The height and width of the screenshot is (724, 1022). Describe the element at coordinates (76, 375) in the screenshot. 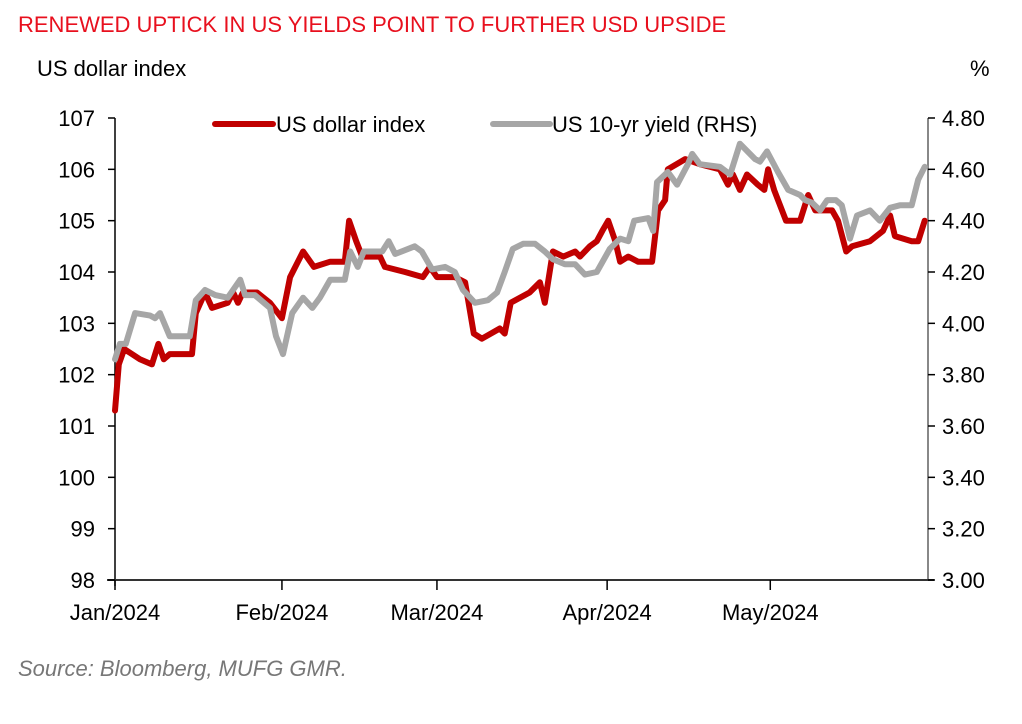

I see `left-axis-tick-label: 102` at that location.